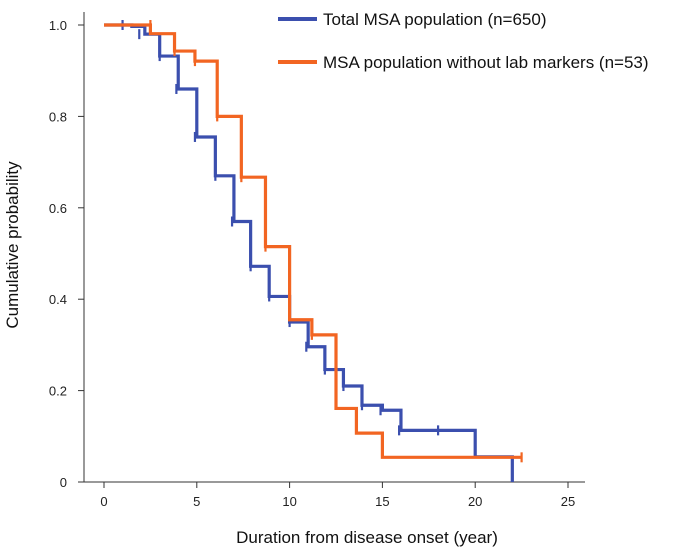 Image resolution: width=685 pixels, height=548 pixels. What do you see at coordinates (58, 299) in the screenshot?
I see `y-tick-label: 0.4` at bounding box center [58, 299].